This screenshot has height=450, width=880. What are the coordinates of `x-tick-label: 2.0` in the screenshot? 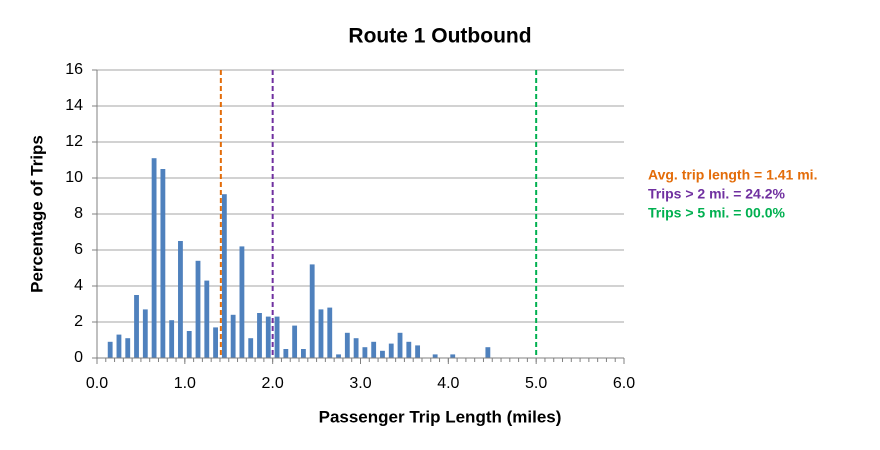 It's located at (273, 383).